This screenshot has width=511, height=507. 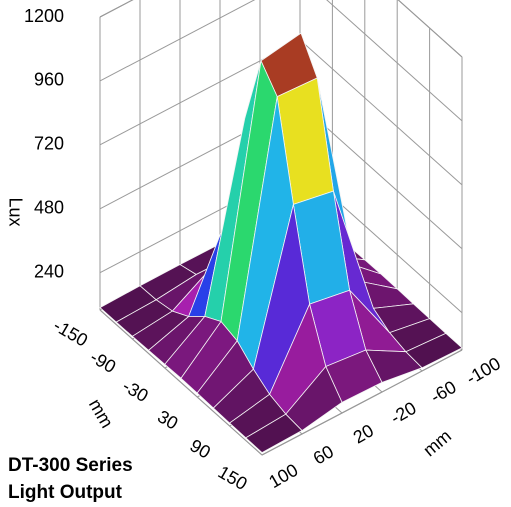 What do you see at coordinates (101, 413) in the screenshot?
I see `x-axis-title: mm` at bounding box center [101, 413].